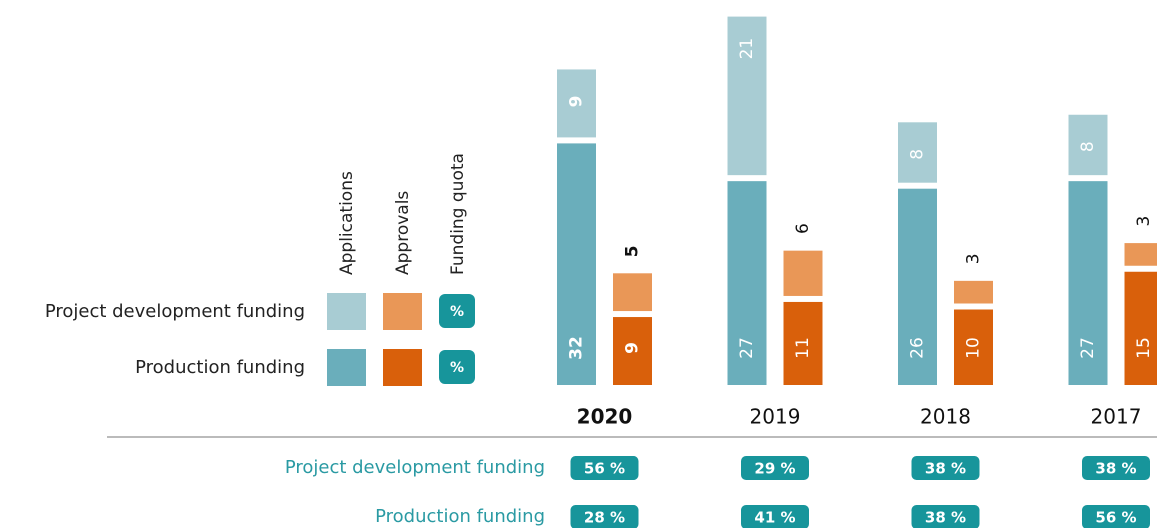  What do you see at coordinates (747, 49) in the screenshot?
I see `bar-value-label: 21` at bounding box center [747, 49].